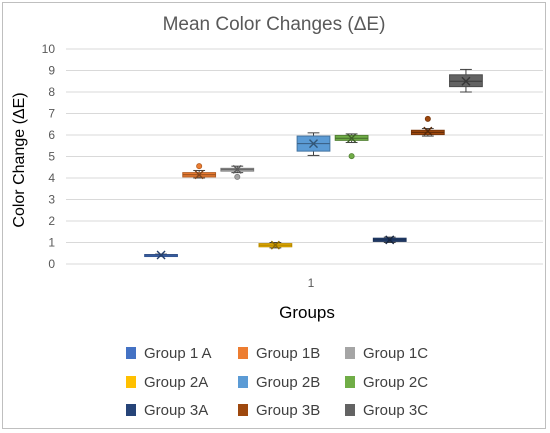 The width and height of the screenshot is (550, 433). I want to click on legend-label: Group 1C, so click(395, 353).